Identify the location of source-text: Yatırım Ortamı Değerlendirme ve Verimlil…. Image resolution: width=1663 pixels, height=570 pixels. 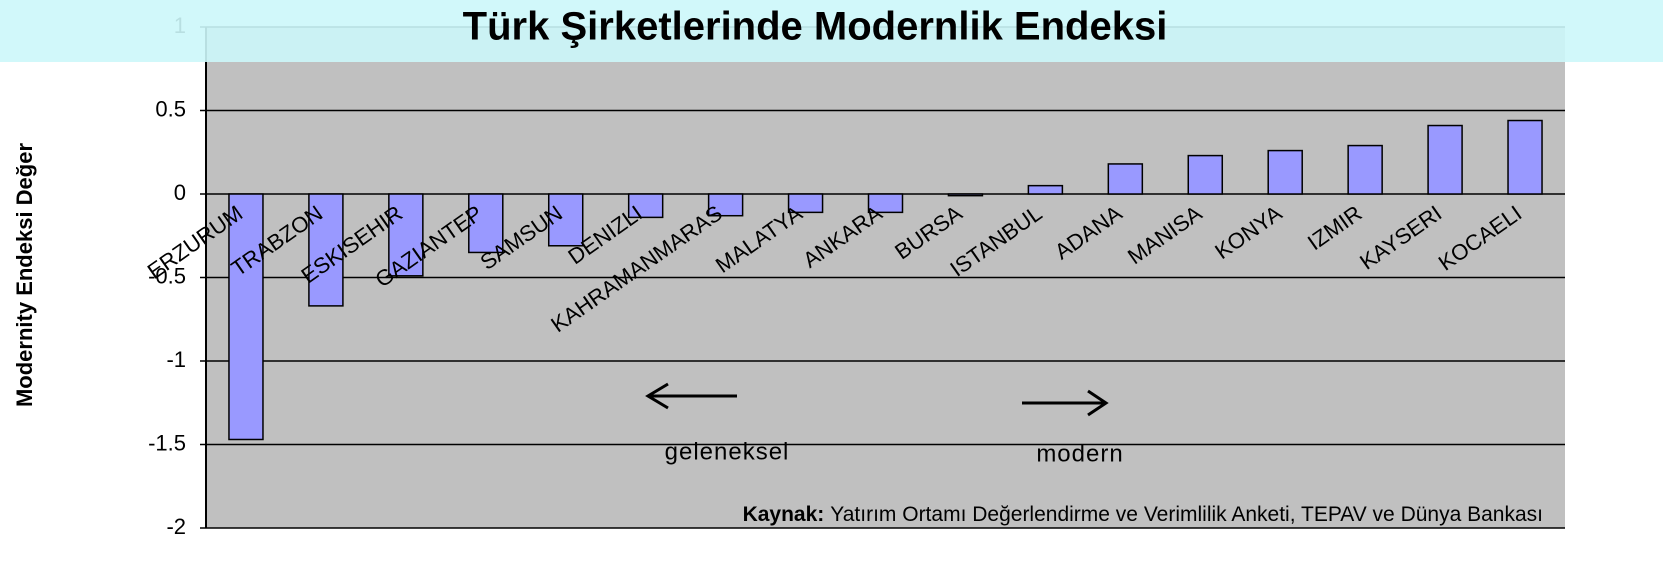
(1186, 514).